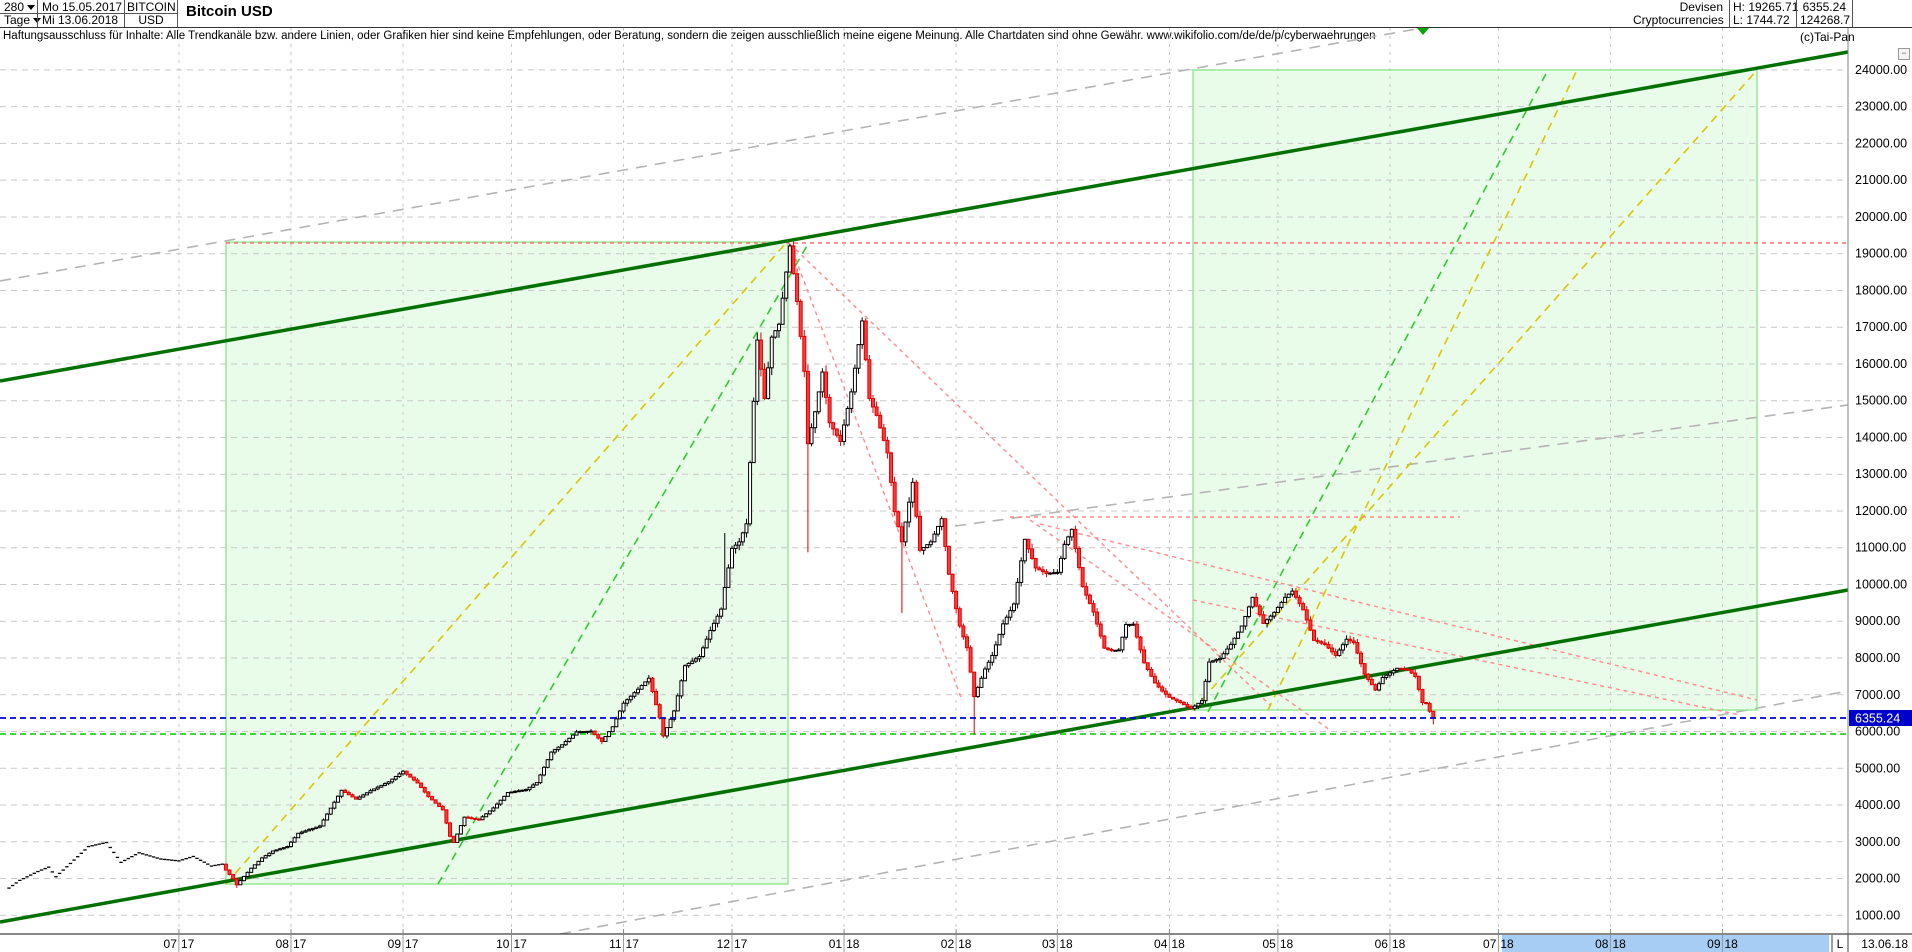 This screenshot has width=1912, height=952. I want to click on month-label: 05, so click(1270, 944).